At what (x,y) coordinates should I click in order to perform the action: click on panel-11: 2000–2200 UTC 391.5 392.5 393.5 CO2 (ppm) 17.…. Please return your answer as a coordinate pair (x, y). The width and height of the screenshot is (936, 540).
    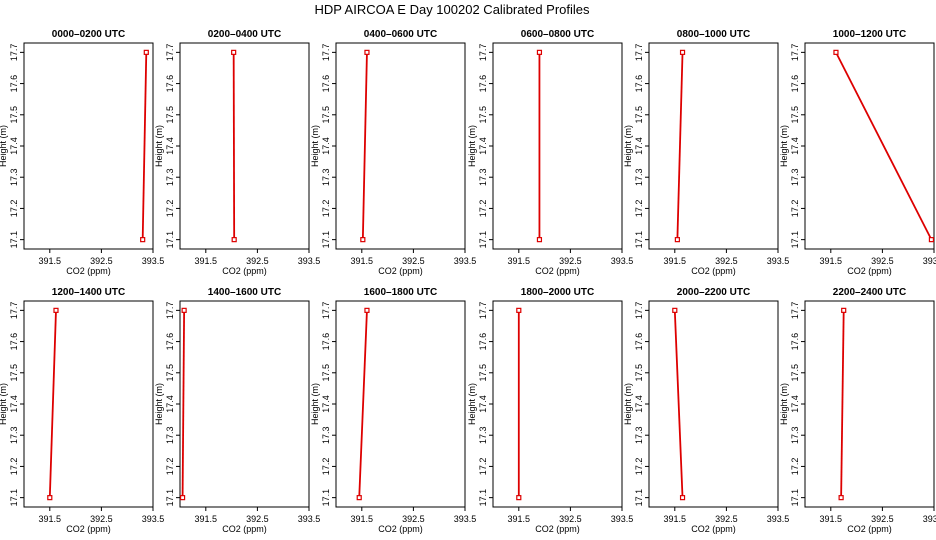
    Looking at the image, I should click on (706, 410).